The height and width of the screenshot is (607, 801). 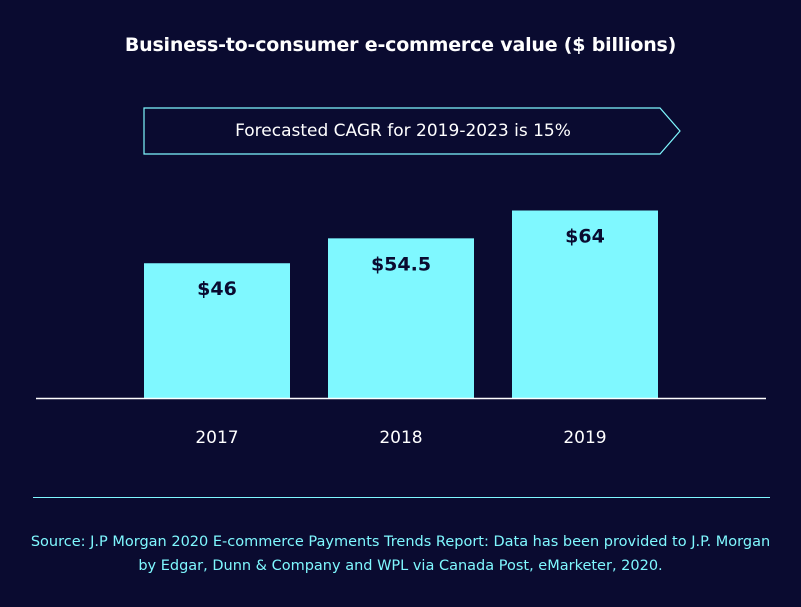 What do you see at coordinates (217, 330) in the screenshot?
I see `bar-2017` at bounding box center [217, 330].